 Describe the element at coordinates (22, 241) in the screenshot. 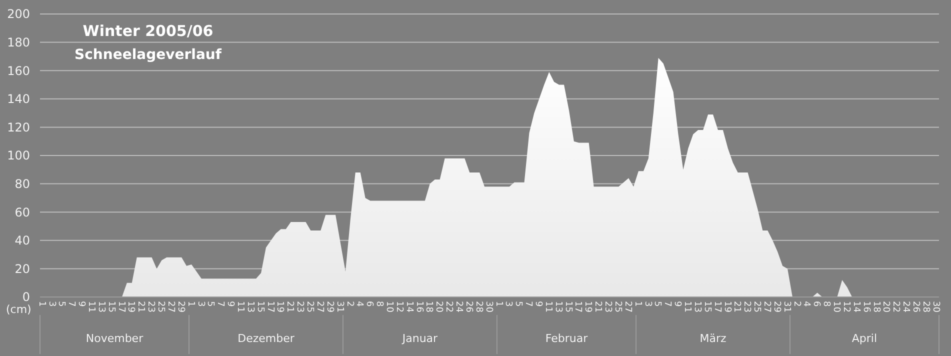

I see `y-tick-label: 40` at that location.